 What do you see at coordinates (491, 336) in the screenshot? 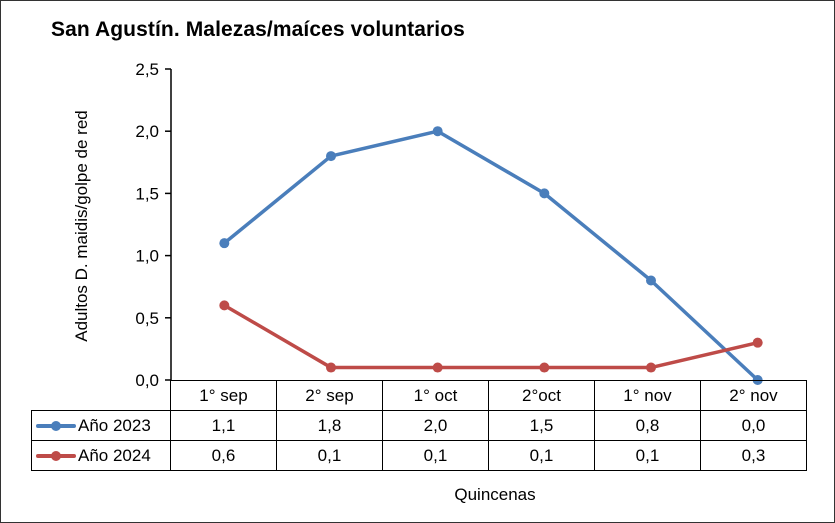
I see `series-line-año-2024` at bounding box center [491, 336].